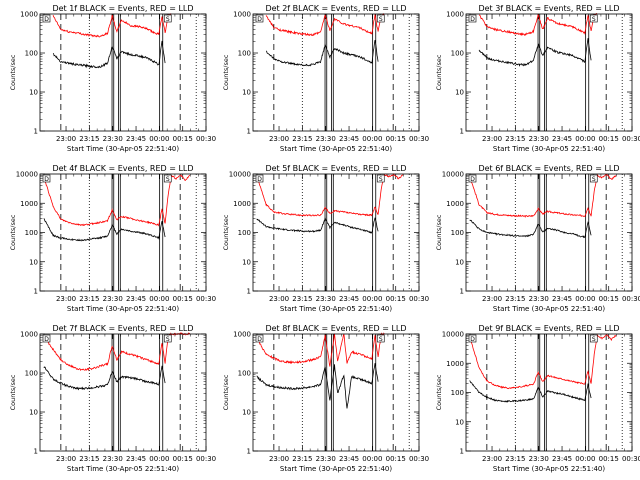 The height and width of the screenshot is (480, 640). I want to click on panel-title: Det 4f BLACK = Events, RED = LLD, so click(122, 168).